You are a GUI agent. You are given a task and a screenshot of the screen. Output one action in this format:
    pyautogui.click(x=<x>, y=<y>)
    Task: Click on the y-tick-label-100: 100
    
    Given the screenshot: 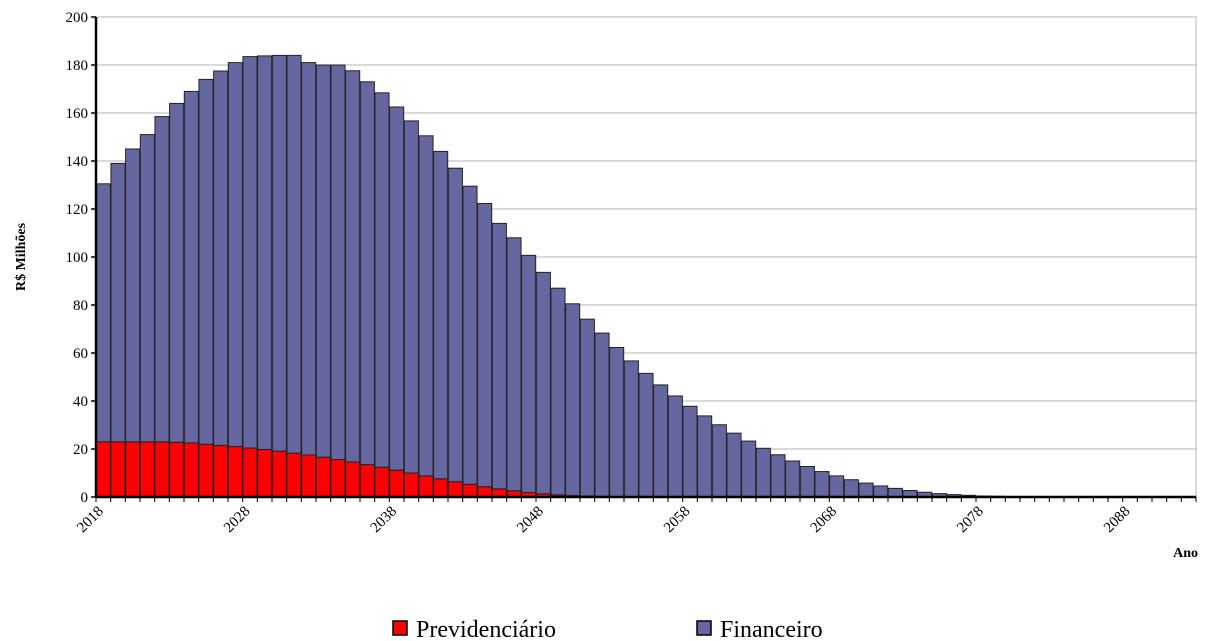 What is the action you would take?
    pyautogui.click(x=77, y=258)
    